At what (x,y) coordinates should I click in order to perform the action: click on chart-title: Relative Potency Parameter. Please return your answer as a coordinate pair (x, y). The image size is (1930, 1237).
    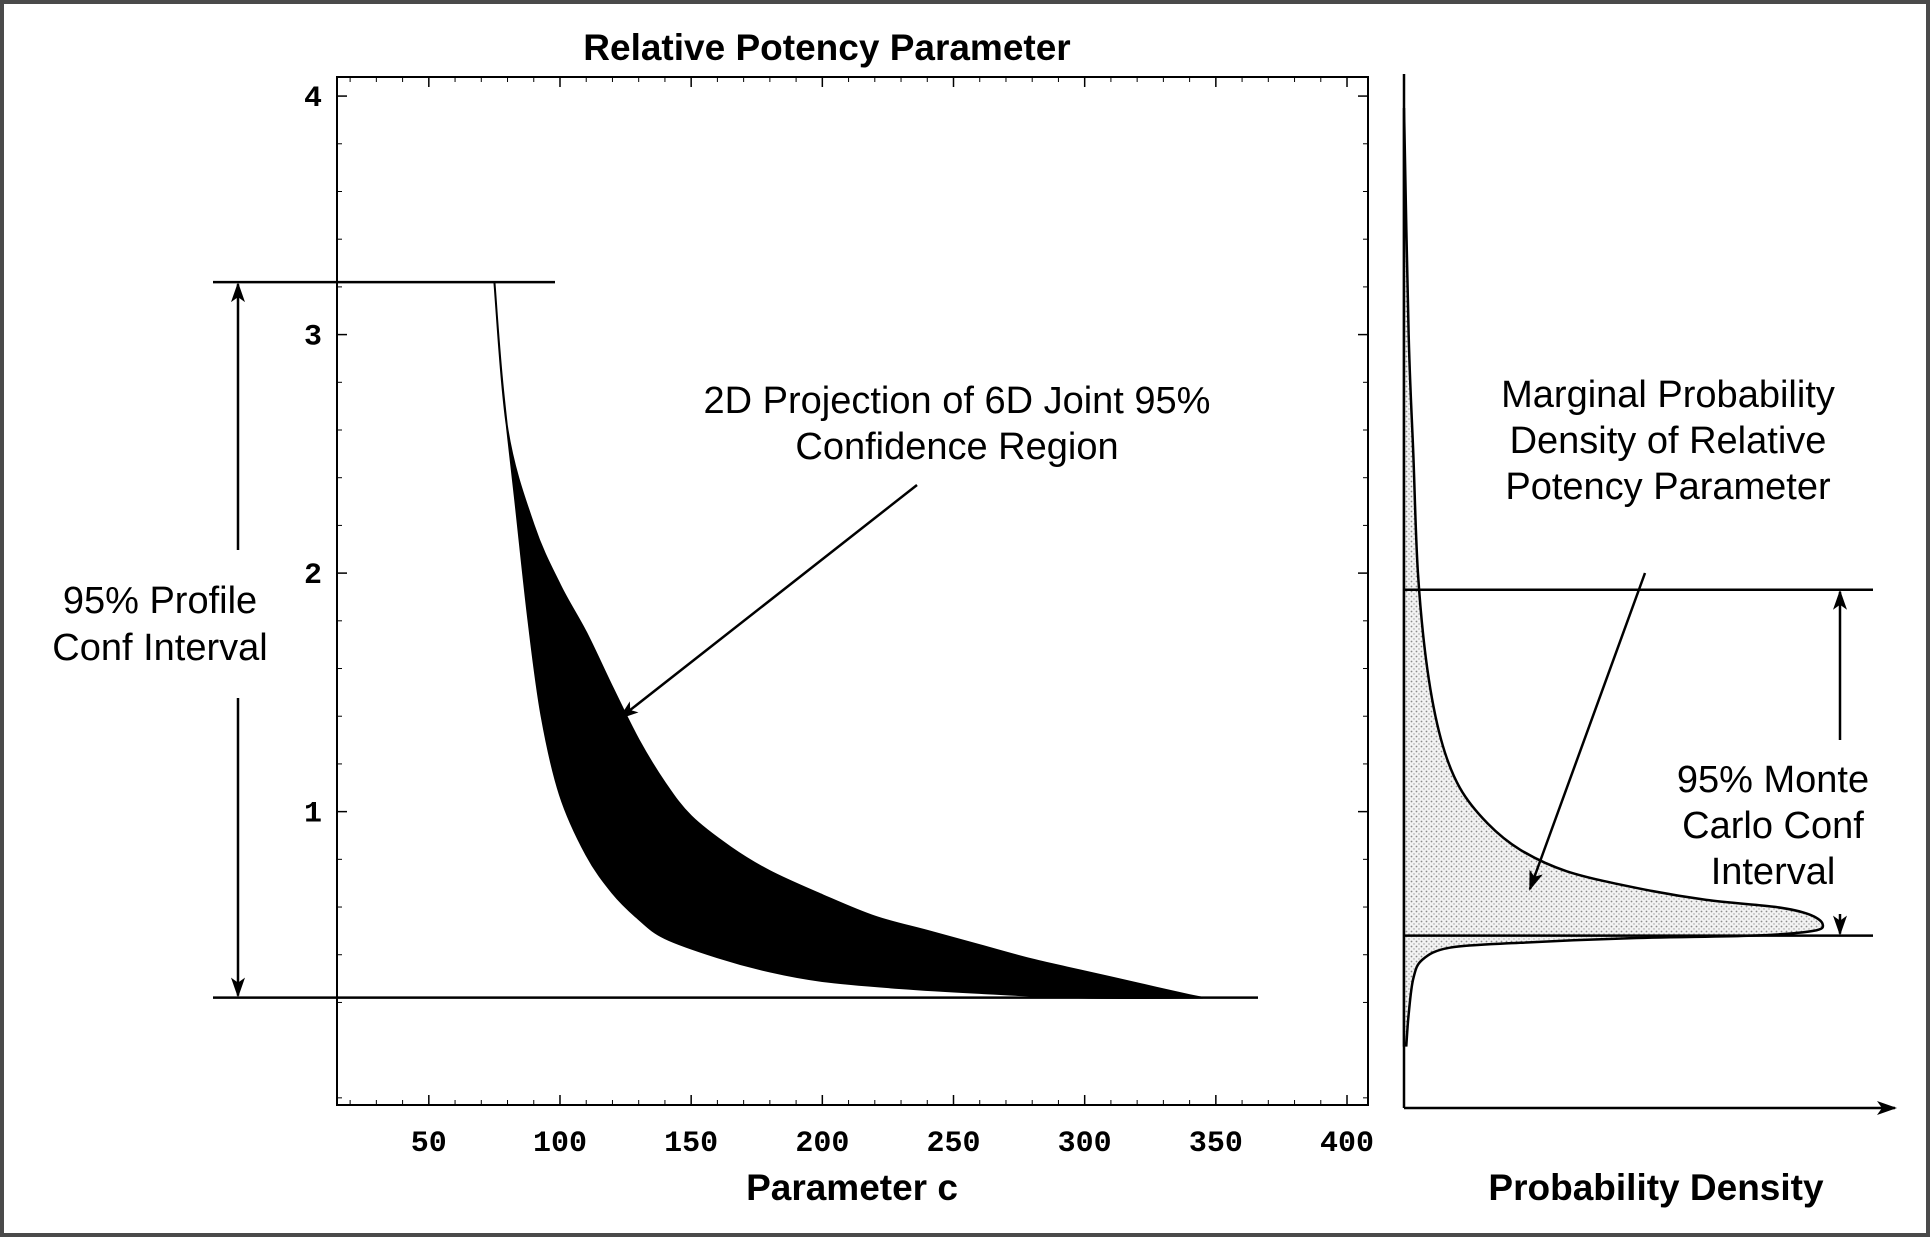
    Looking at the image, I should click on (826, 47).